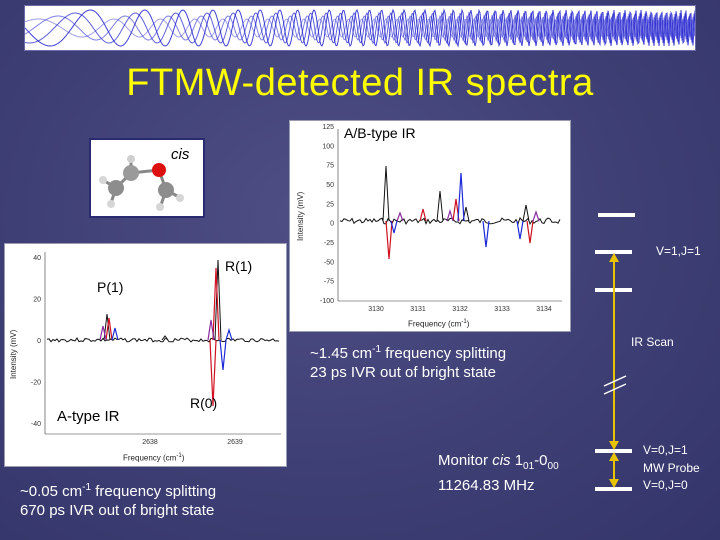 This screenshot has height=540, width=720. What do you see at coordinates (665, 485) in the screenshot?
I see `v0-j0-label: V=0,J=0` at bounding box center [665, 485].